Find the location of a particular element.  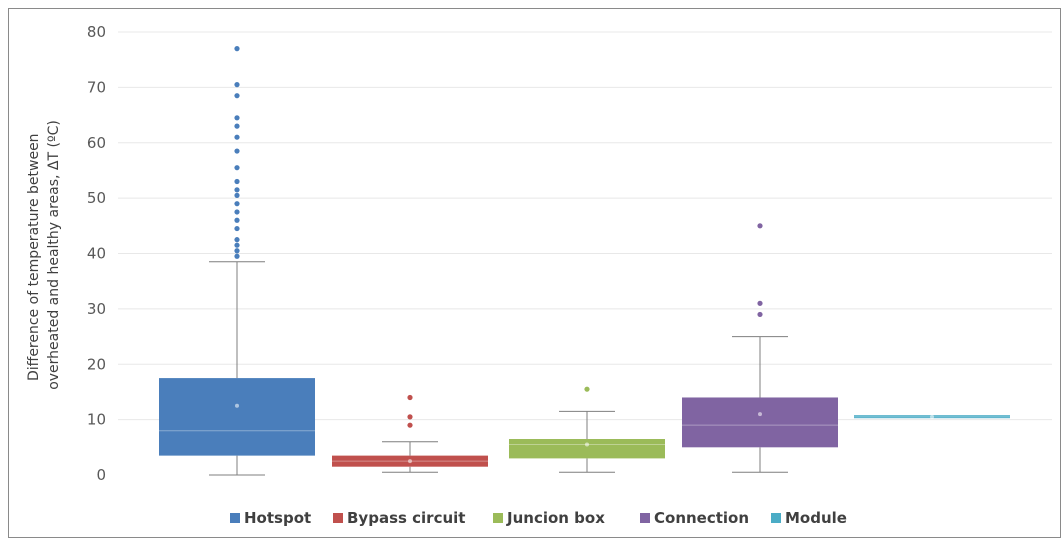

y-axis-ticks: 0 10 20 30 40 50 60 70 80 is located at coordinates (96, 253).